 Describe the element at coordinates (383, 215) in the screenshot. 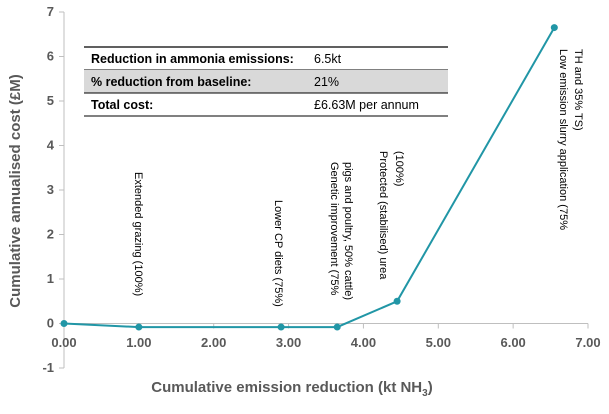

I see `annotation-line: Protected (stabilised) urea` at that location.